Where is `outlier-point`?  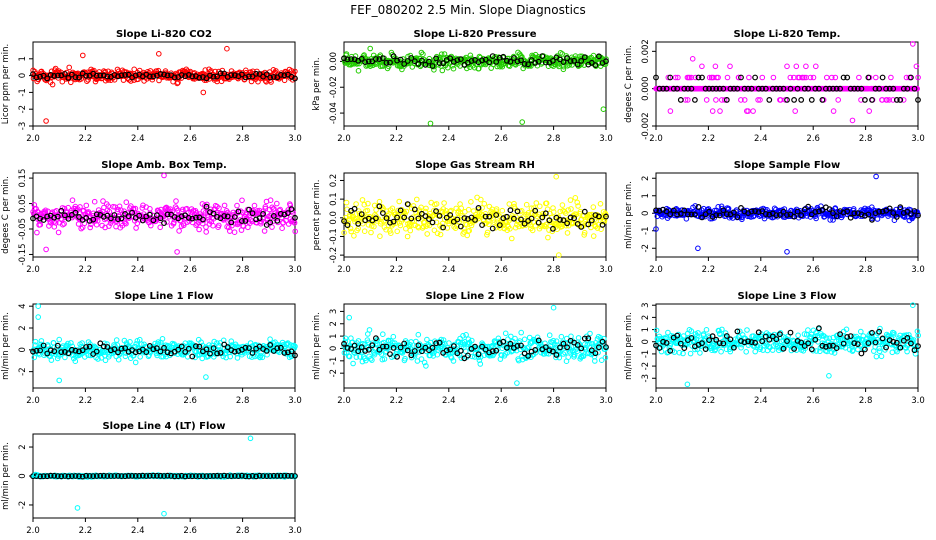 outlier-point is located at coordinates (698, 248).